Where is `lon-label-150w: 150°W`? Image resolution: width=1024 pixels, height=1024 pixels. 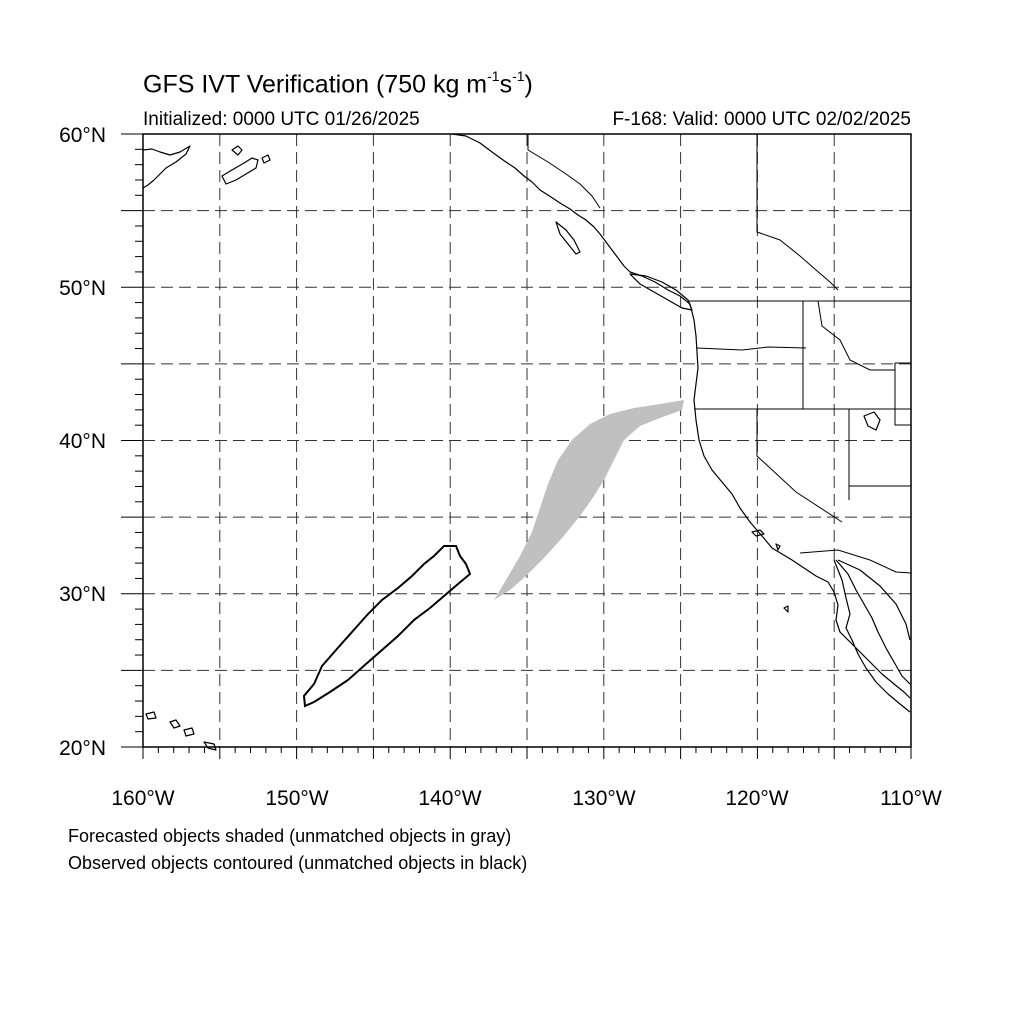 lon-label-150w: 150°W is located at coordinates (296, 798).